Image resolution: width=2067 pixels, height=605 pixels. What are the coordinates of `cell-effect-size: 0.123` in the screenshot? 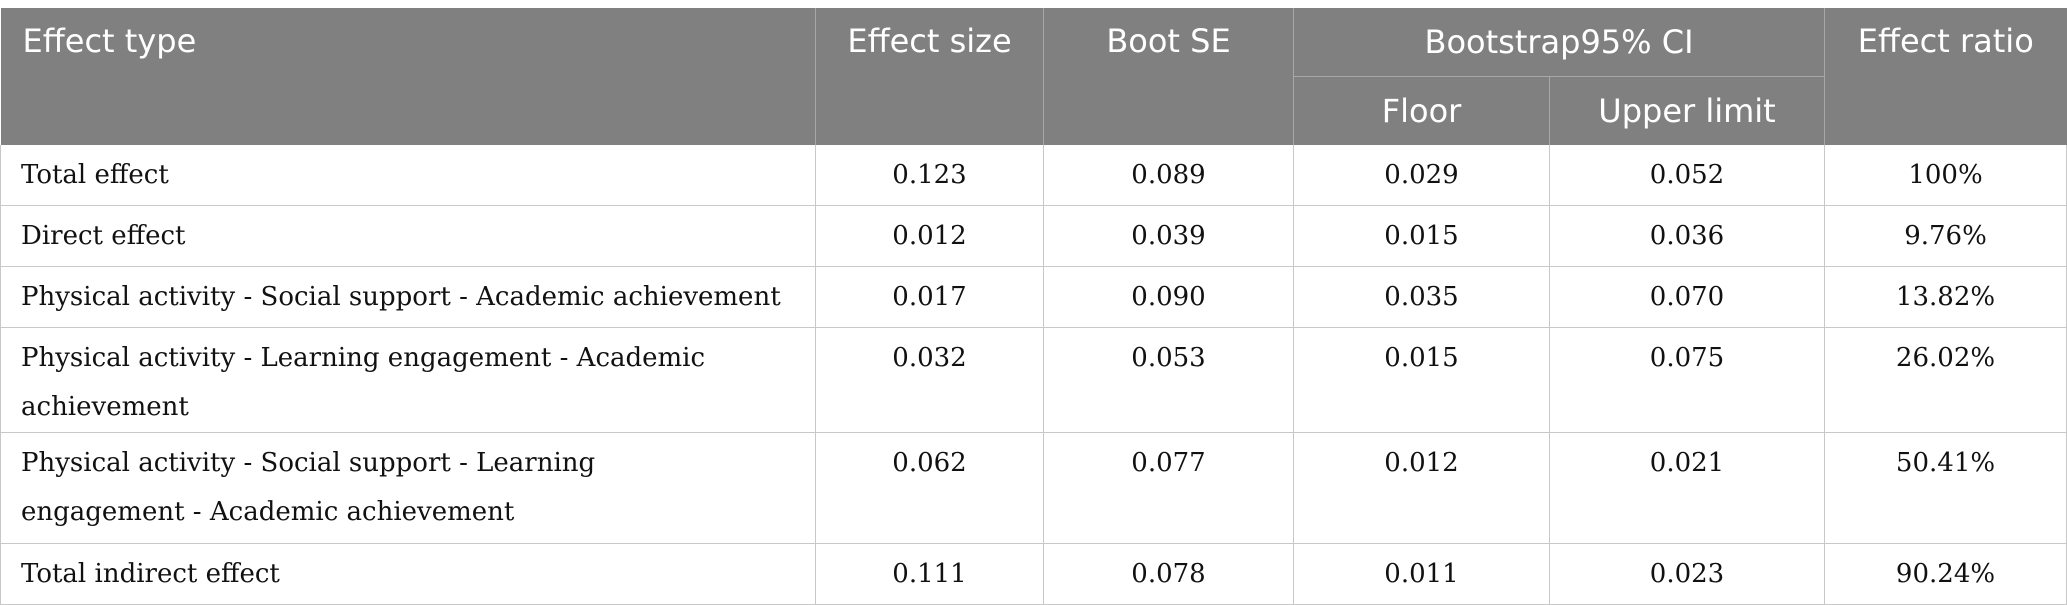 It's located at (929, 175).